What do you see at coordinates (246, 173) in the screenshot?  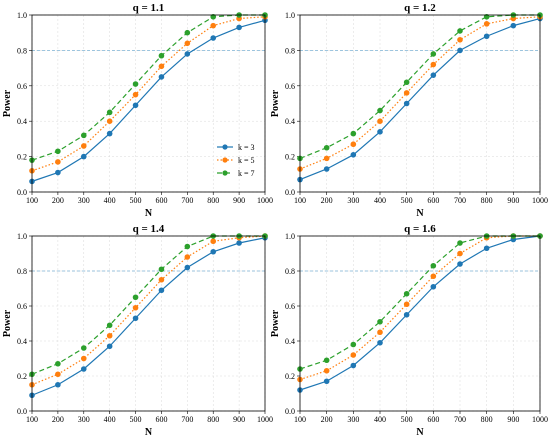 I see `legend-label: k = 7` at bounding box center [246, 173].